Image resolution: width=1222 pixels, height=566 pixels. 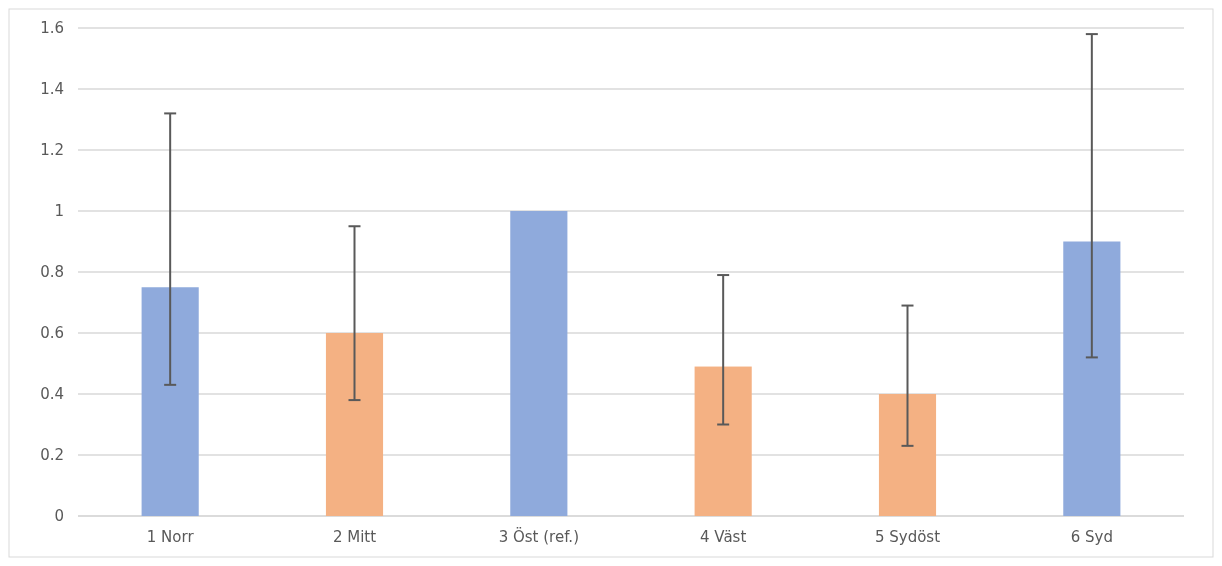 I want to click on y-tick-label: 1.6, so click(x=52, y=28).